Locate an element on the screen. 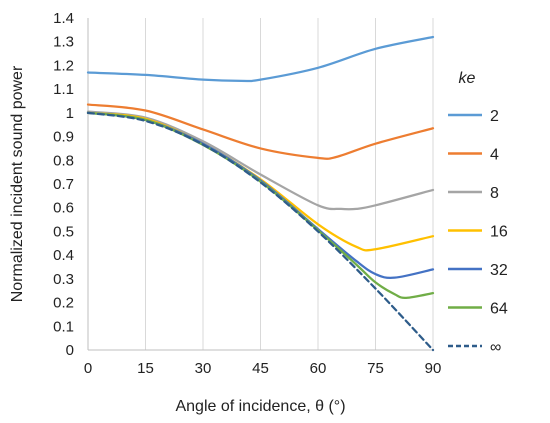 The image size is (550, 423). legend: ke 2 4 8 16 32 64 ∞ is located at coordinates (478, 213).